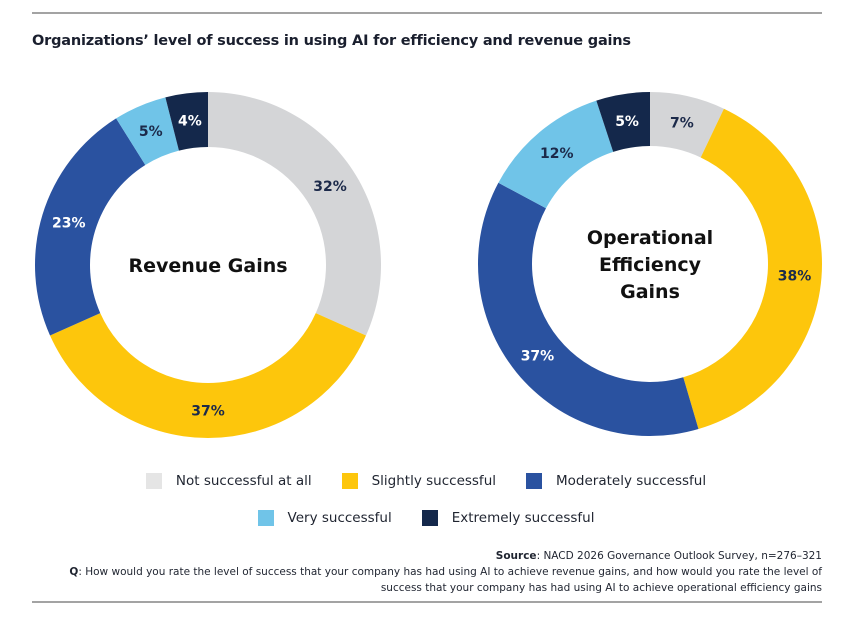  Describe the element at coordinates (208, 412) in the screenshot. I see `slice-label-slightly-successful: 37%` at that location.